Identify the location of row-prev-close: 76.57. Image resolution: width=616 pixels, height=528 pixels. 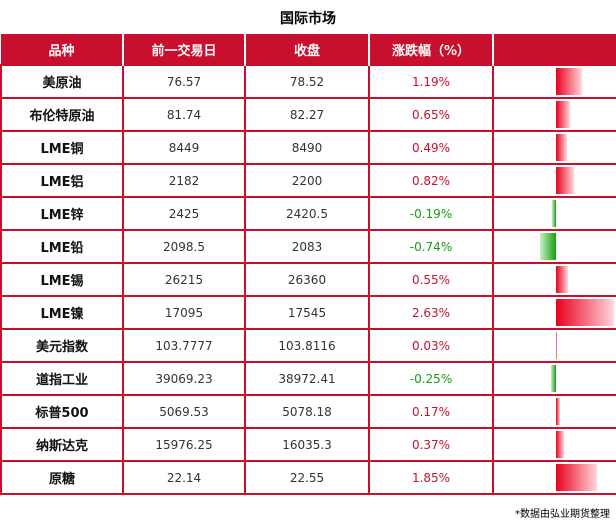
(184, 81).